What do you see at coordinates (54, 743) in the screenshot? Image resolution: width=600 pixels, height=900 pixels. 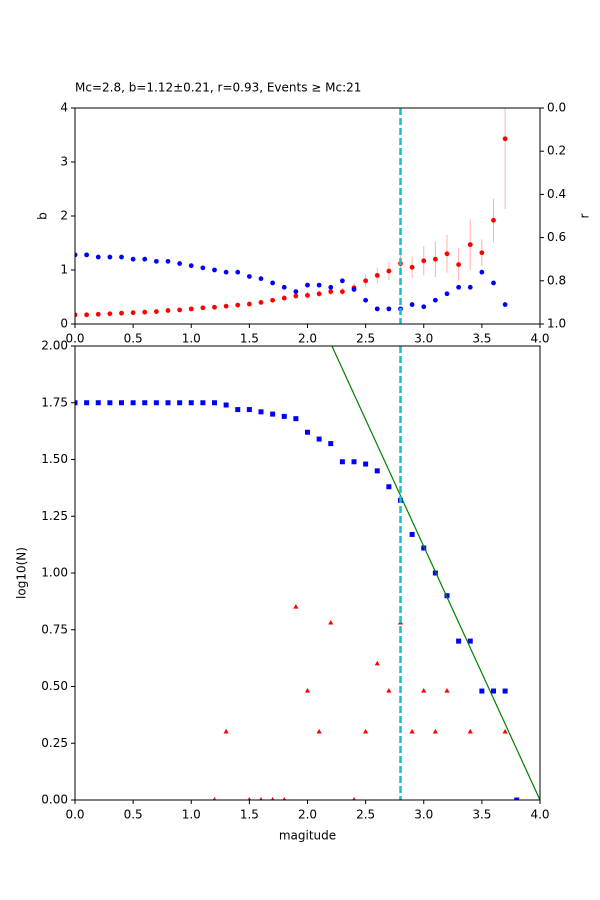 I see `y-tick-label: 0.25` at bounding box center [54, 743].